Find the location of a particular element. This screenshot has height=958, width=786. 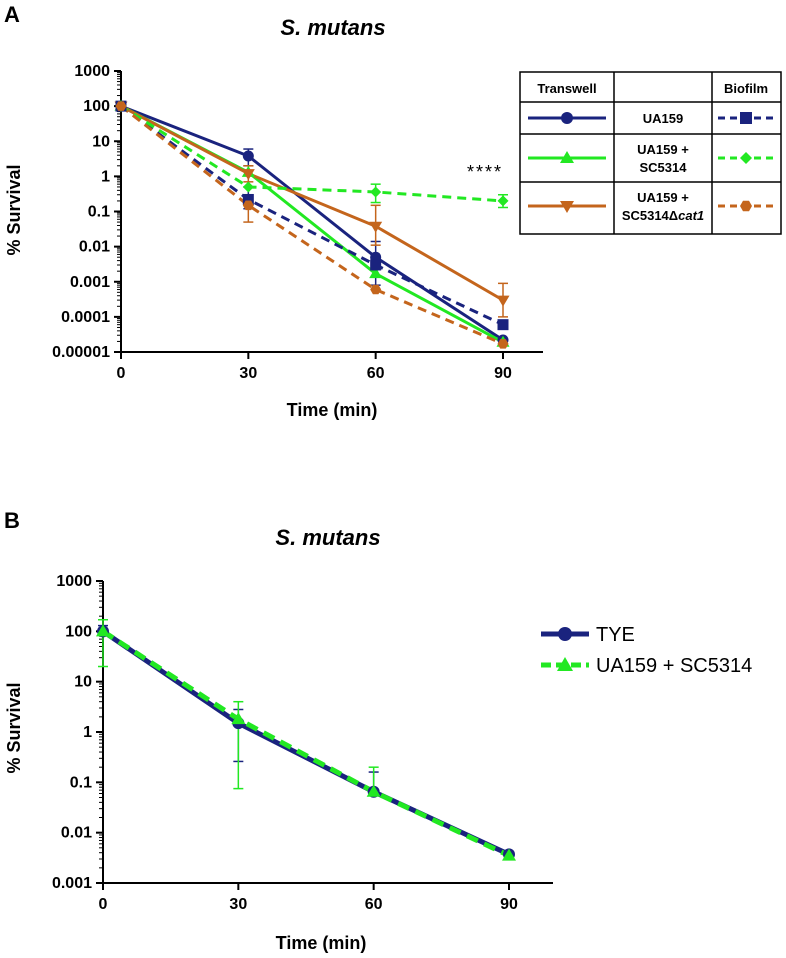

a-point-s2 is located at coordinates (376, 273).